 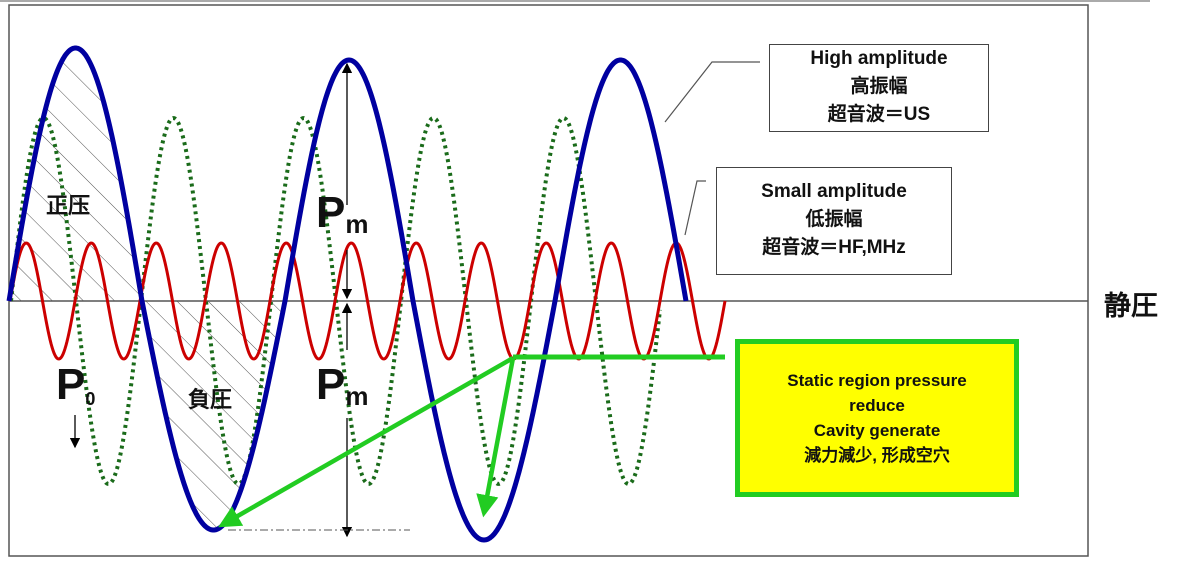 What do you see at coordinates (879, 114) in the screenshot?
I see `high-amplitude-line-3: 超音波＝US` at bounding box center [879, 114].